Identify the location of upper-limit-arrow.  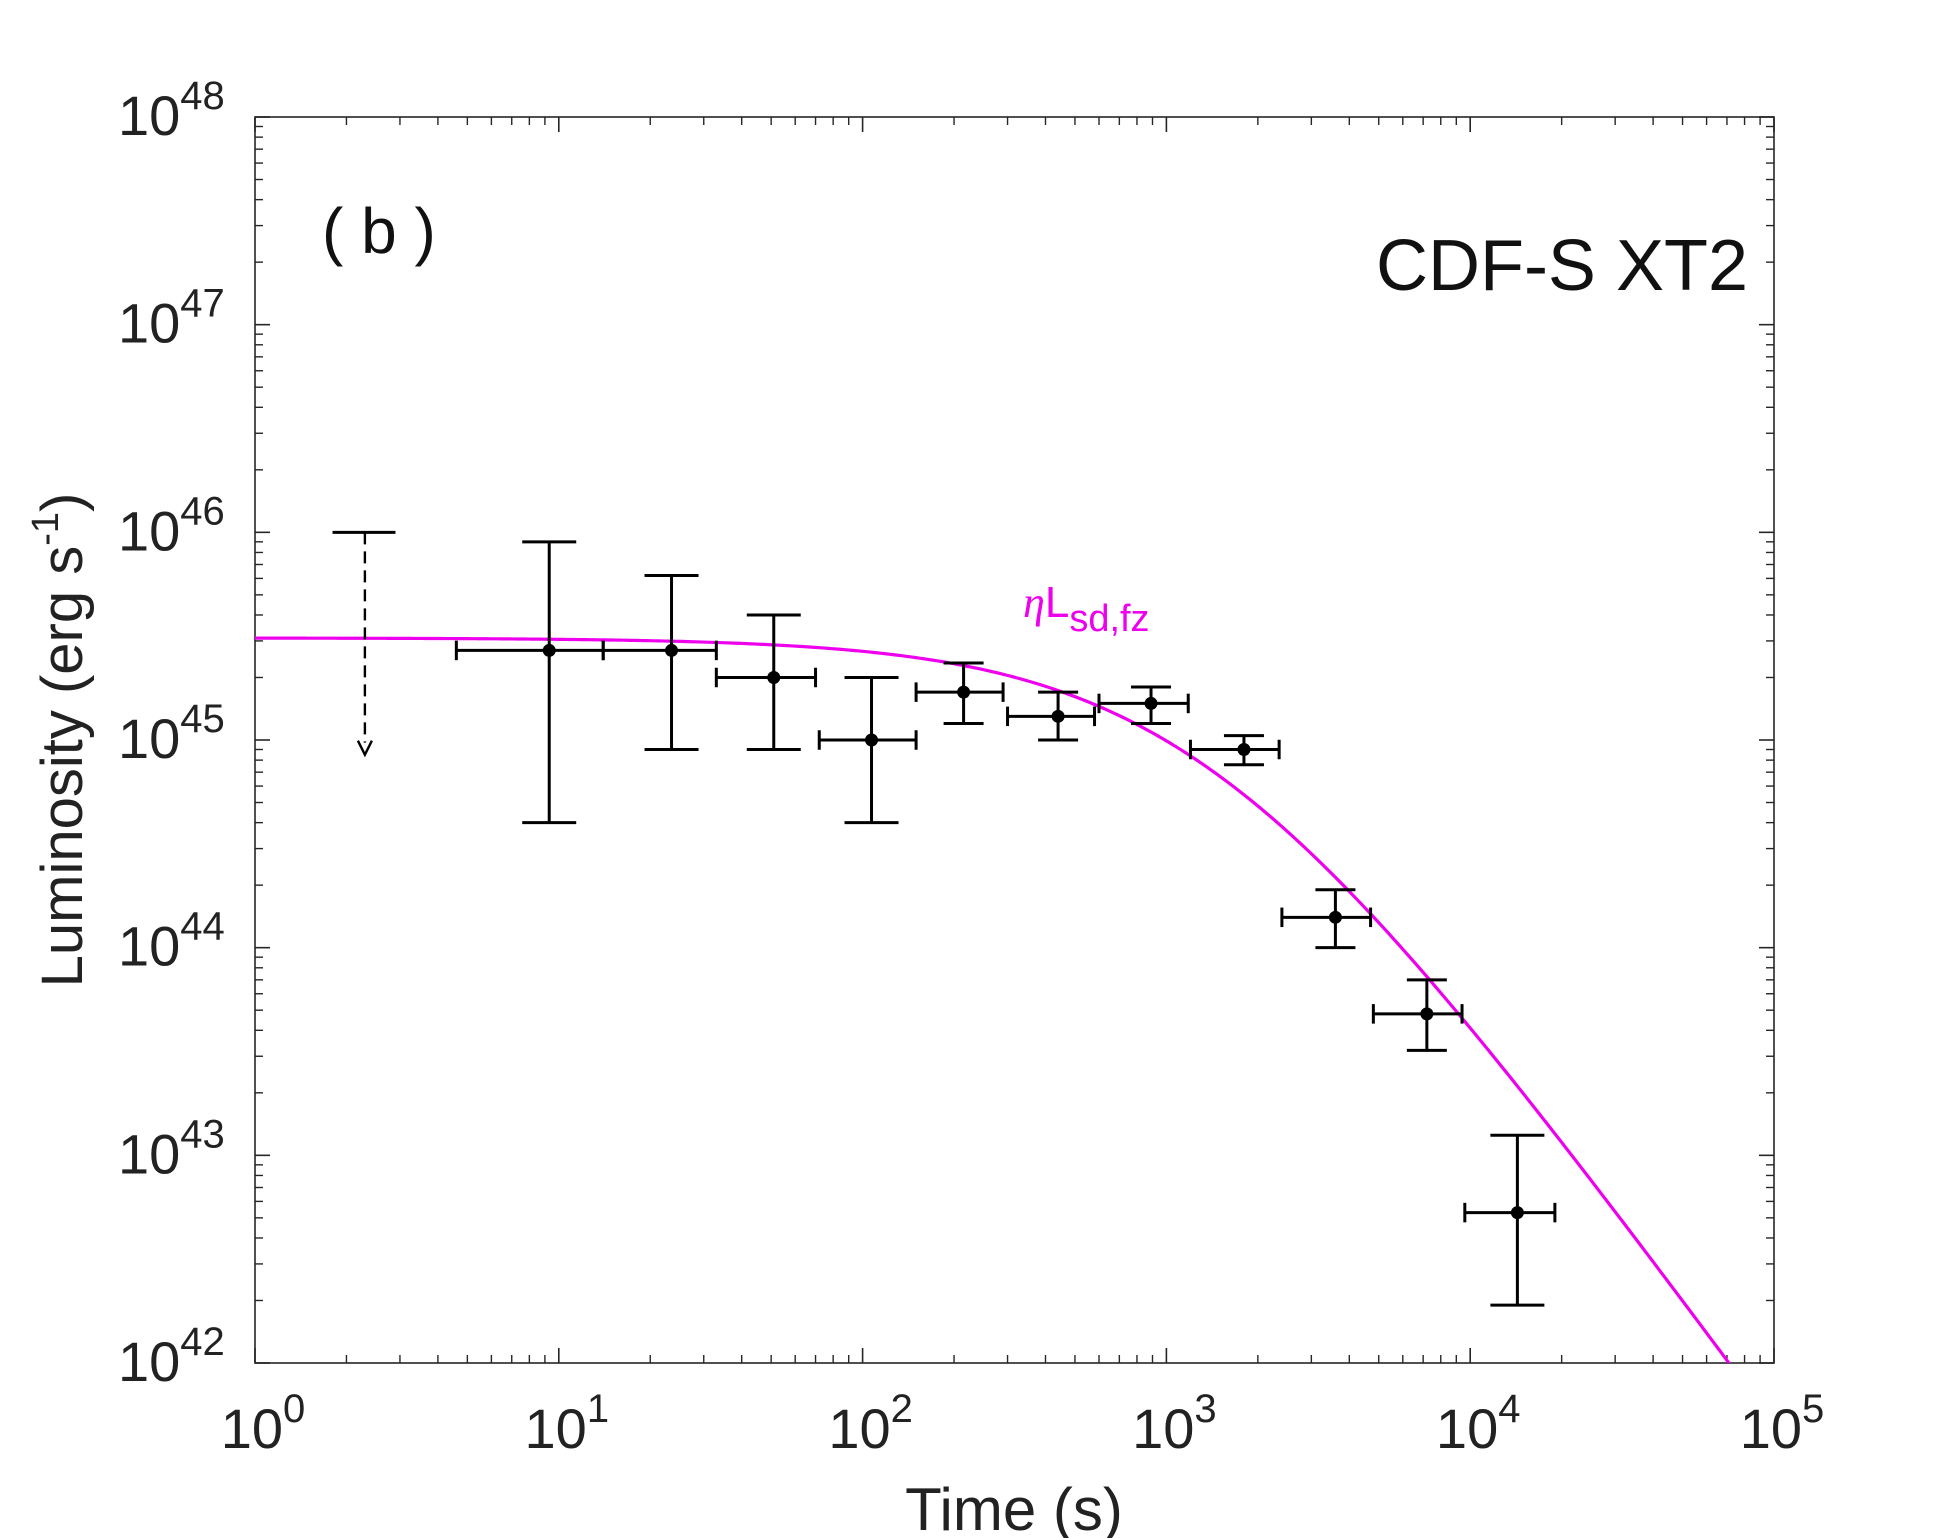
(364, 749).